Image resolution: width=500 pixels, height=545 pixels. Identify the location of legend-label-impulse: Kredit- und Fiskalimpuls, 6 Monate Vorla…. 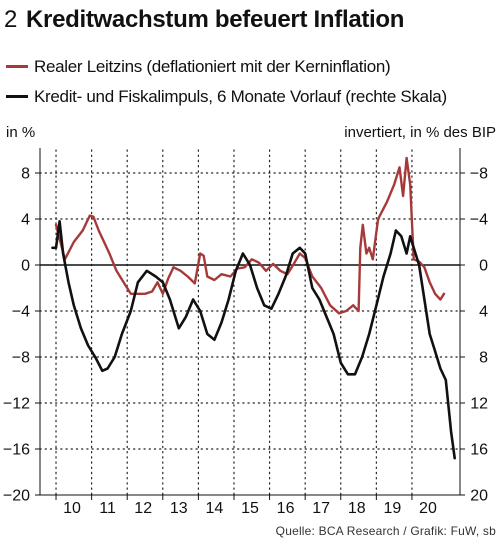
(240, 96).